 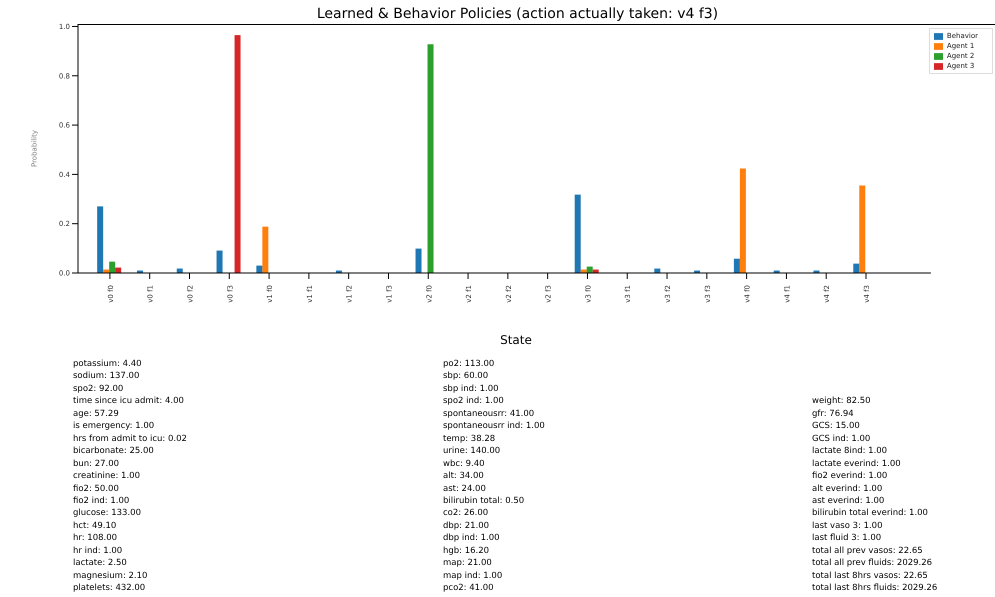 What do you see at coordinates (848, 488) in the screenshot?
I see `text: alt everind: 1.00` at bounding box center [848, 488].